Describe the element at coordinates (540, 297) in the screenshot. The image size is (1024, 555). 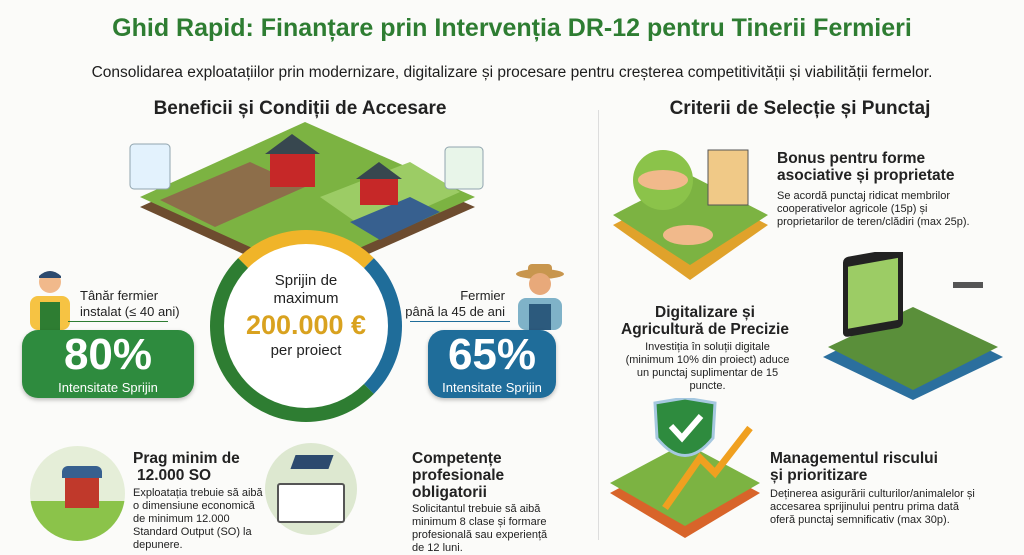
I see `farmer-with-hat-icon` at that location.